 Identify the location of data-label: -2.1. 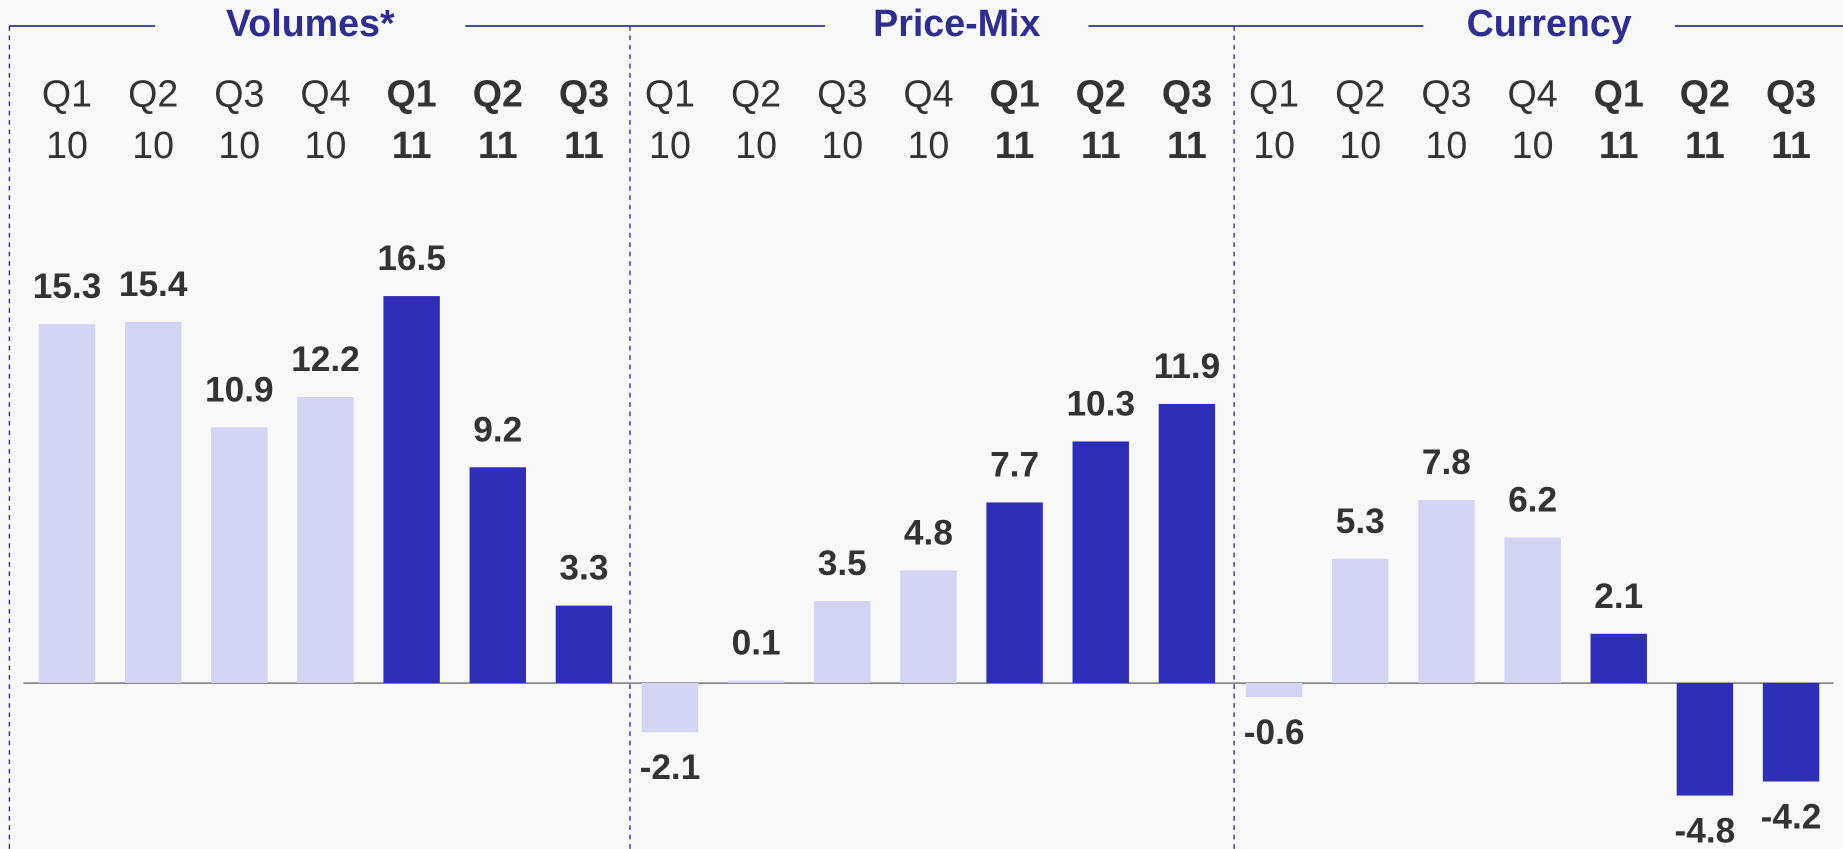
(670, 767).